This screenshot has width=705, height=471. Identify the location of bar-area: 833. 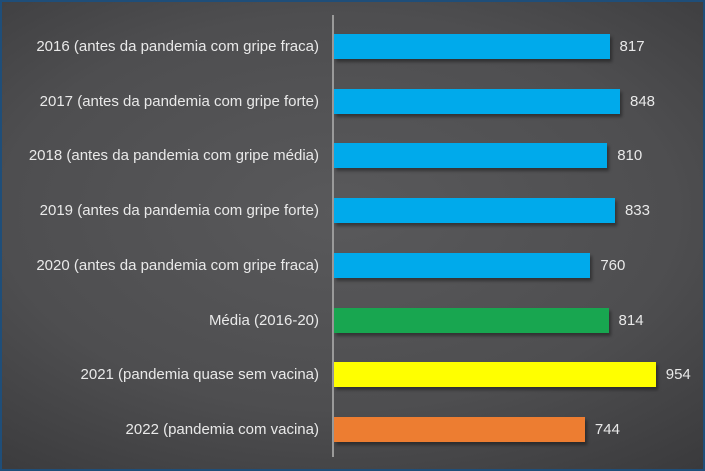
(517, 210).